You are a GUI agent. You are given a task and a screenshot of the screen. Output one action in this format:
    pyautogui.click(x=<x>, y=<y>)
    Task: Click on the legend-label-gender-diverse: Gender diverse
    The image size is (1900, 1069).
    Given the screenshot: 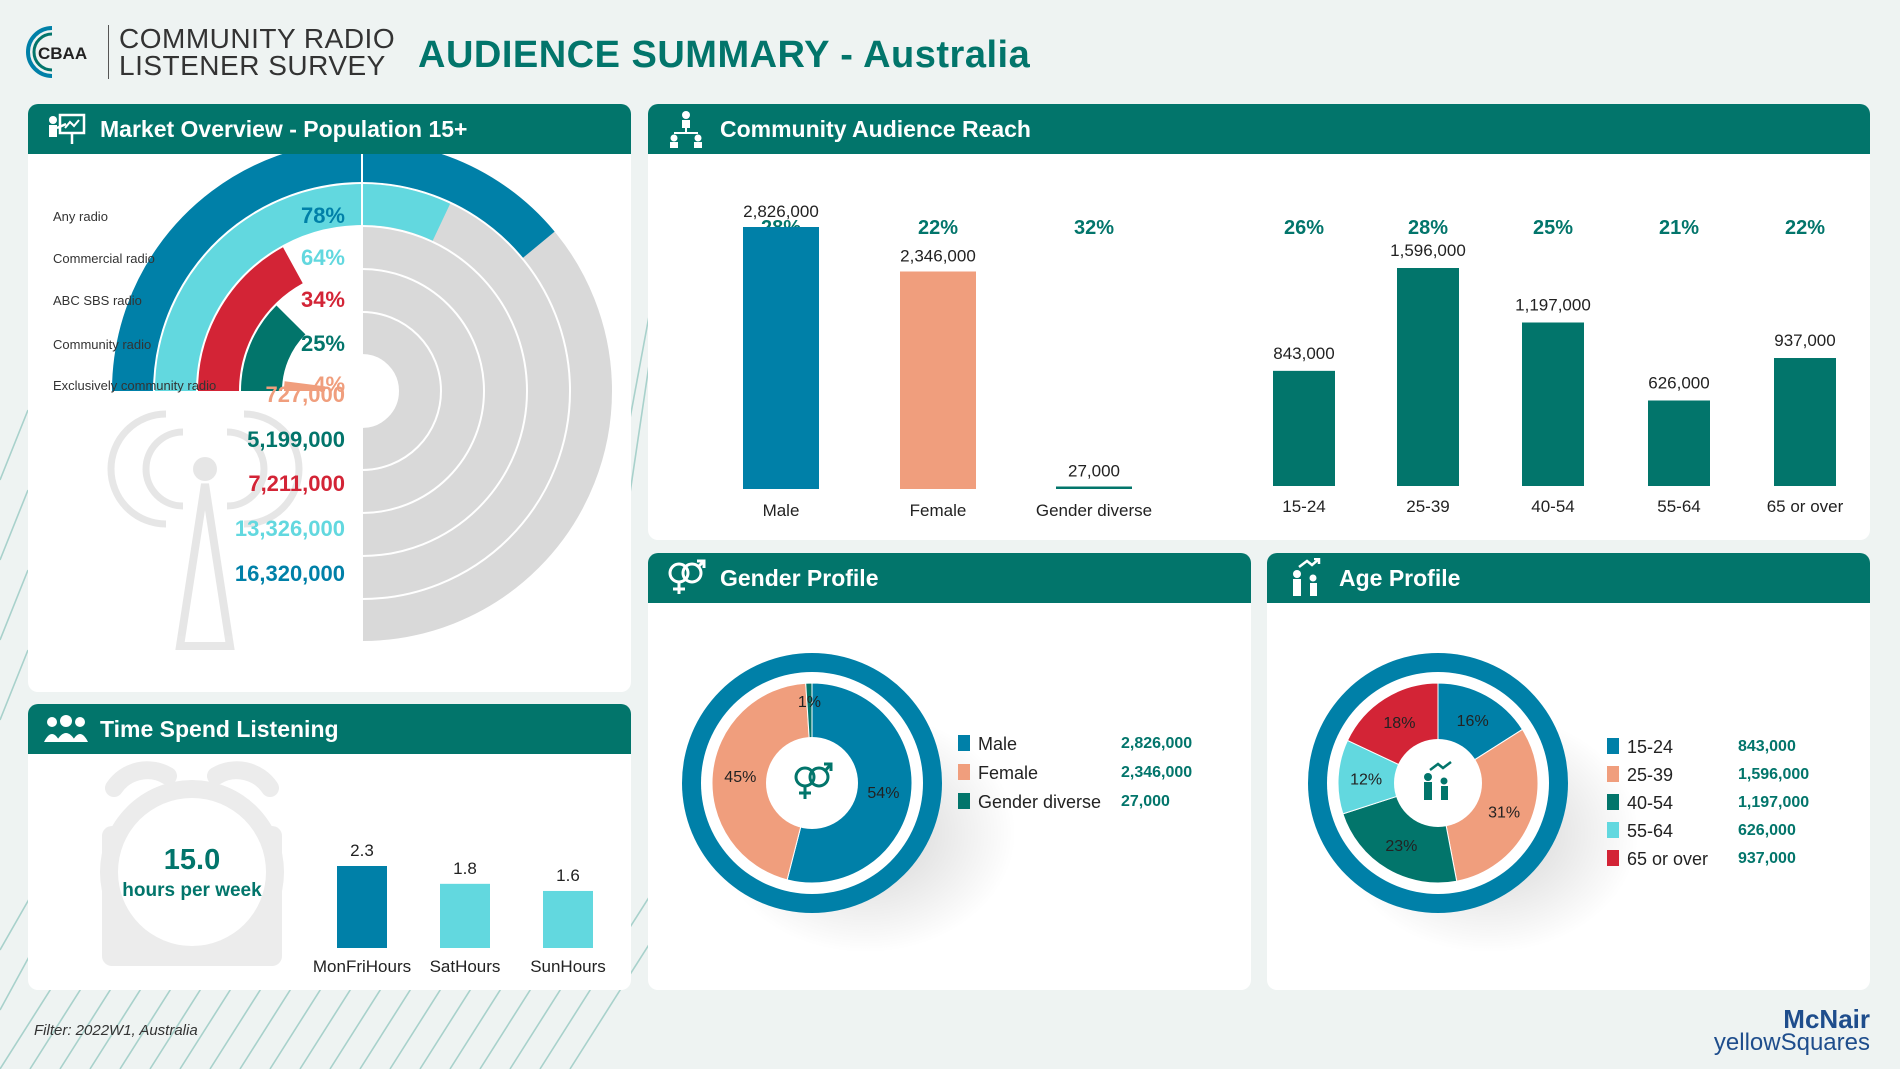 What is the action you would take?
    pyautogui.click(x=1039, y=802)
    